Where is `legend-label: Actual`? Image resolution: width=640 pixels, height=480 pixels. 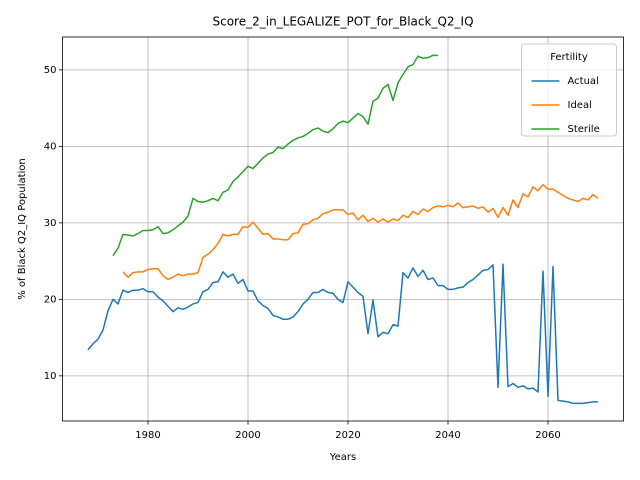
legend-label: Actual is located at coordinates (583, 81).